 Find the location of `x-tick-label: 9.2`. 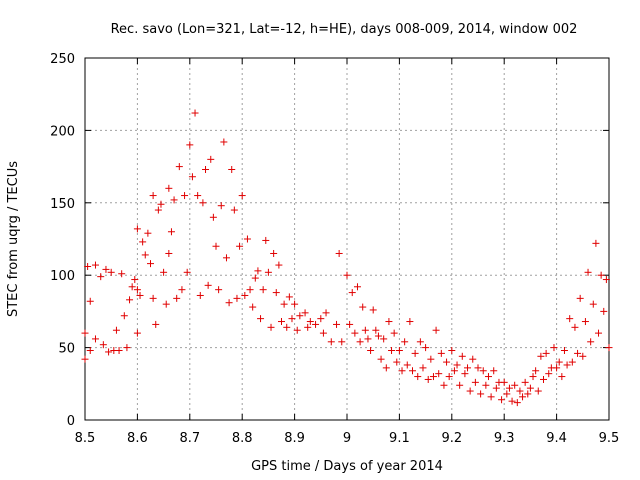

x-tick-label: 9.2 is located at coordinates (451, 438).